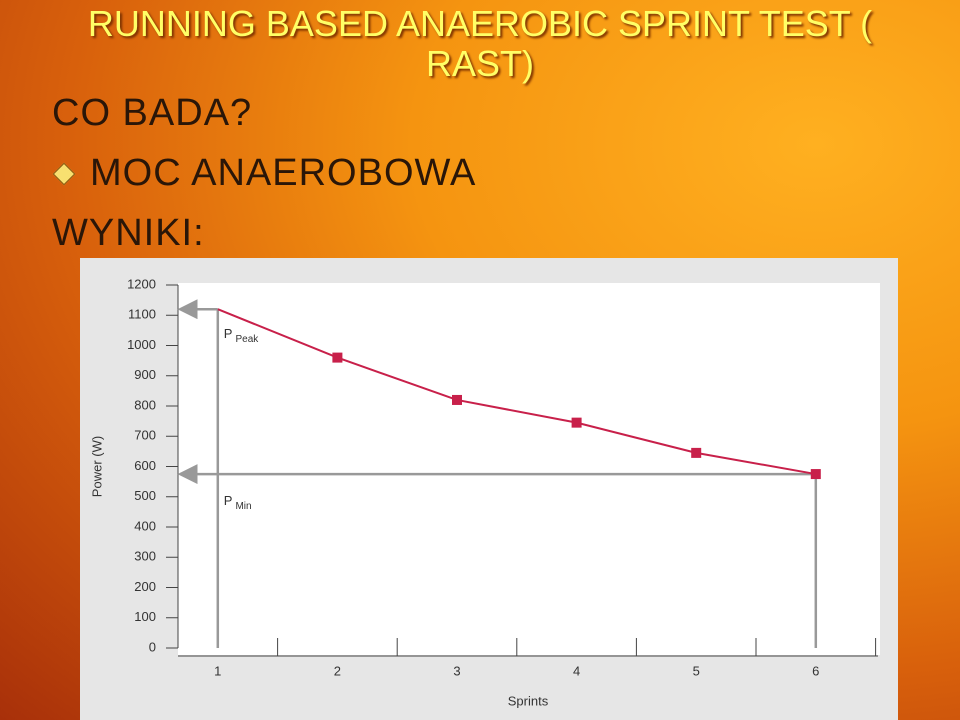 Image resolution: width=960 pixels, height=720 pixels. I want to click on x-tick-label: 2, so click(337, 670).